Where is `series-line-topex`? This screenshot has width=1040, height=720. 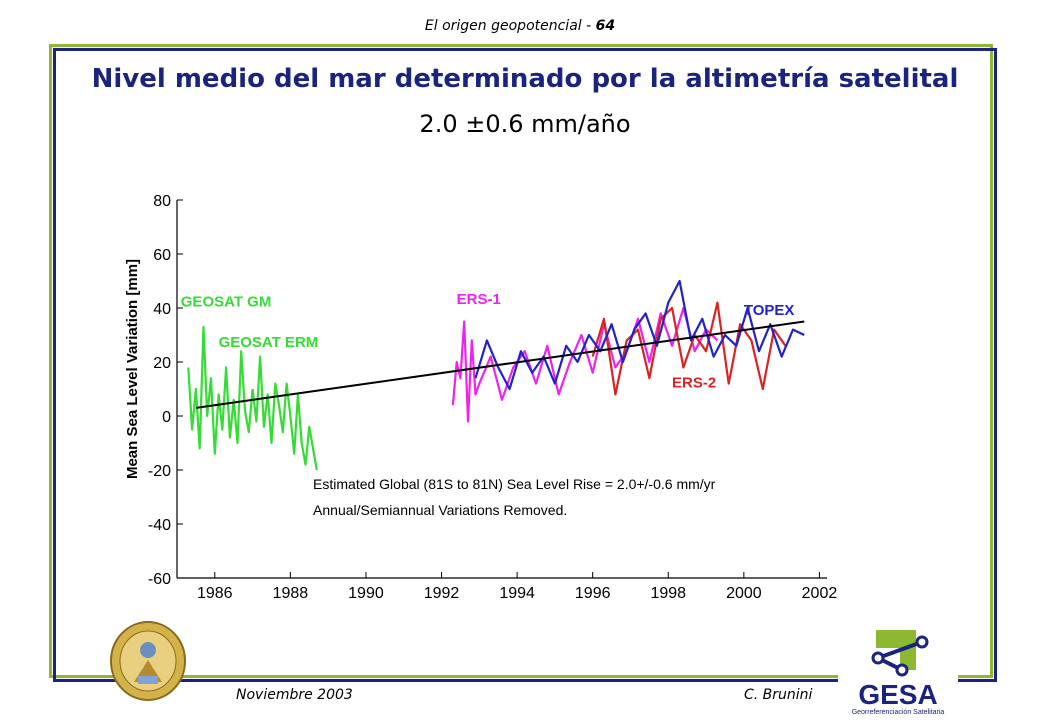
series-line-topex is located at coordinates (639, 335).